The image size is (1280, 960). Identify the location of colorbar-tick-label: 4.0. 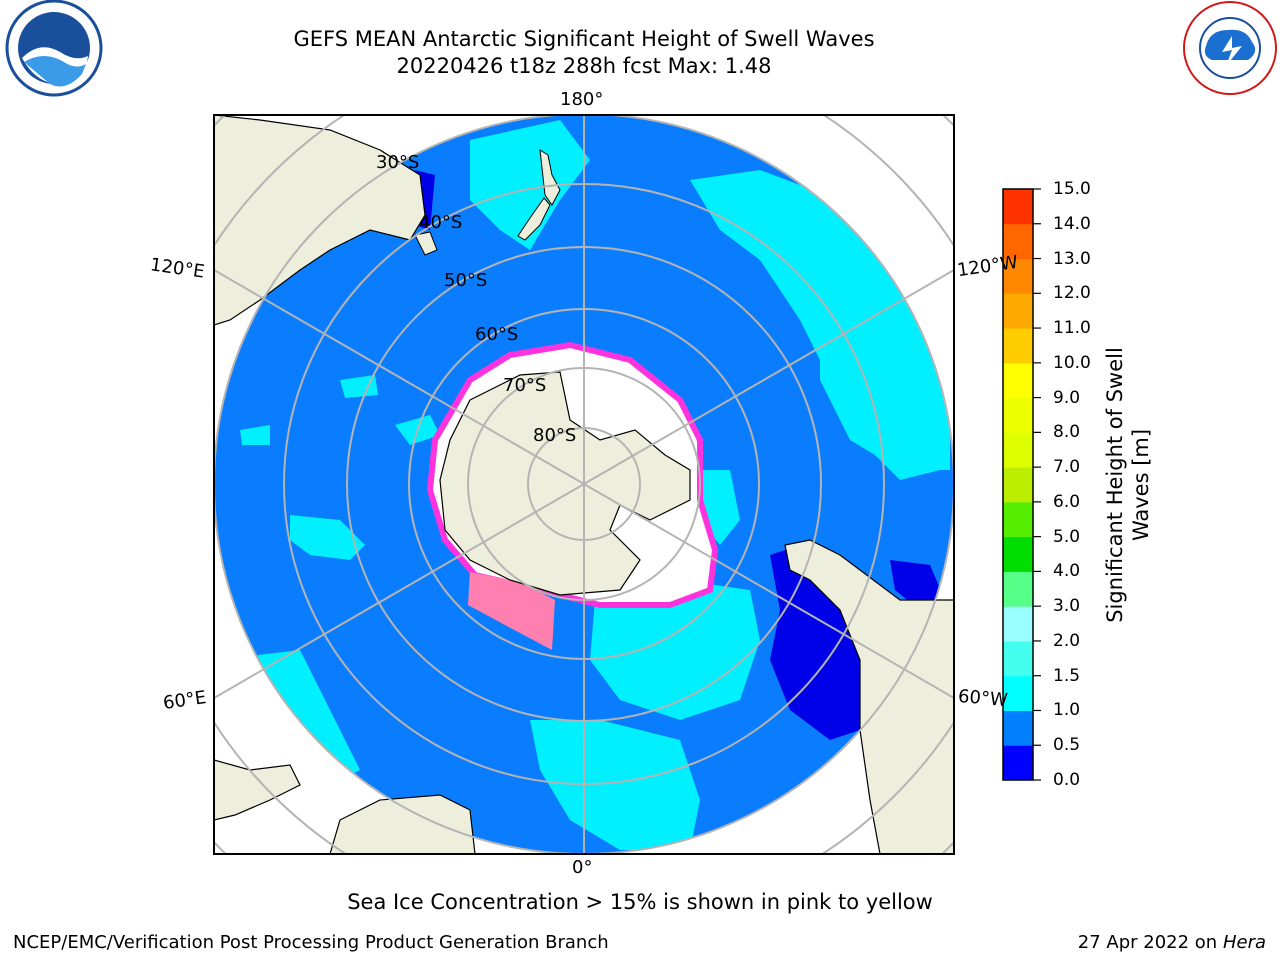
(1067, 571).